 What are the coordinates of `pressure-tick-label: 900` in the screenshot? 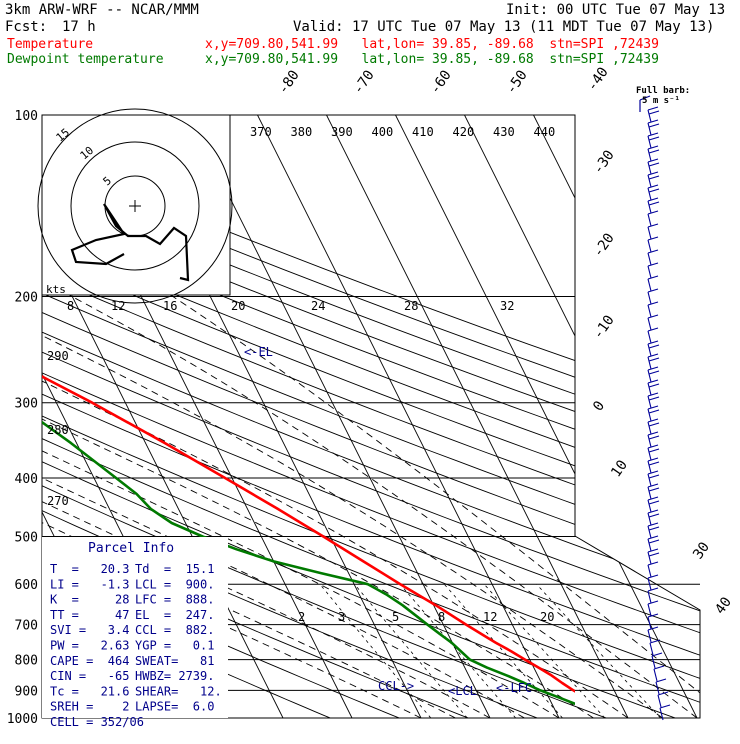 It's located at (26, 691).